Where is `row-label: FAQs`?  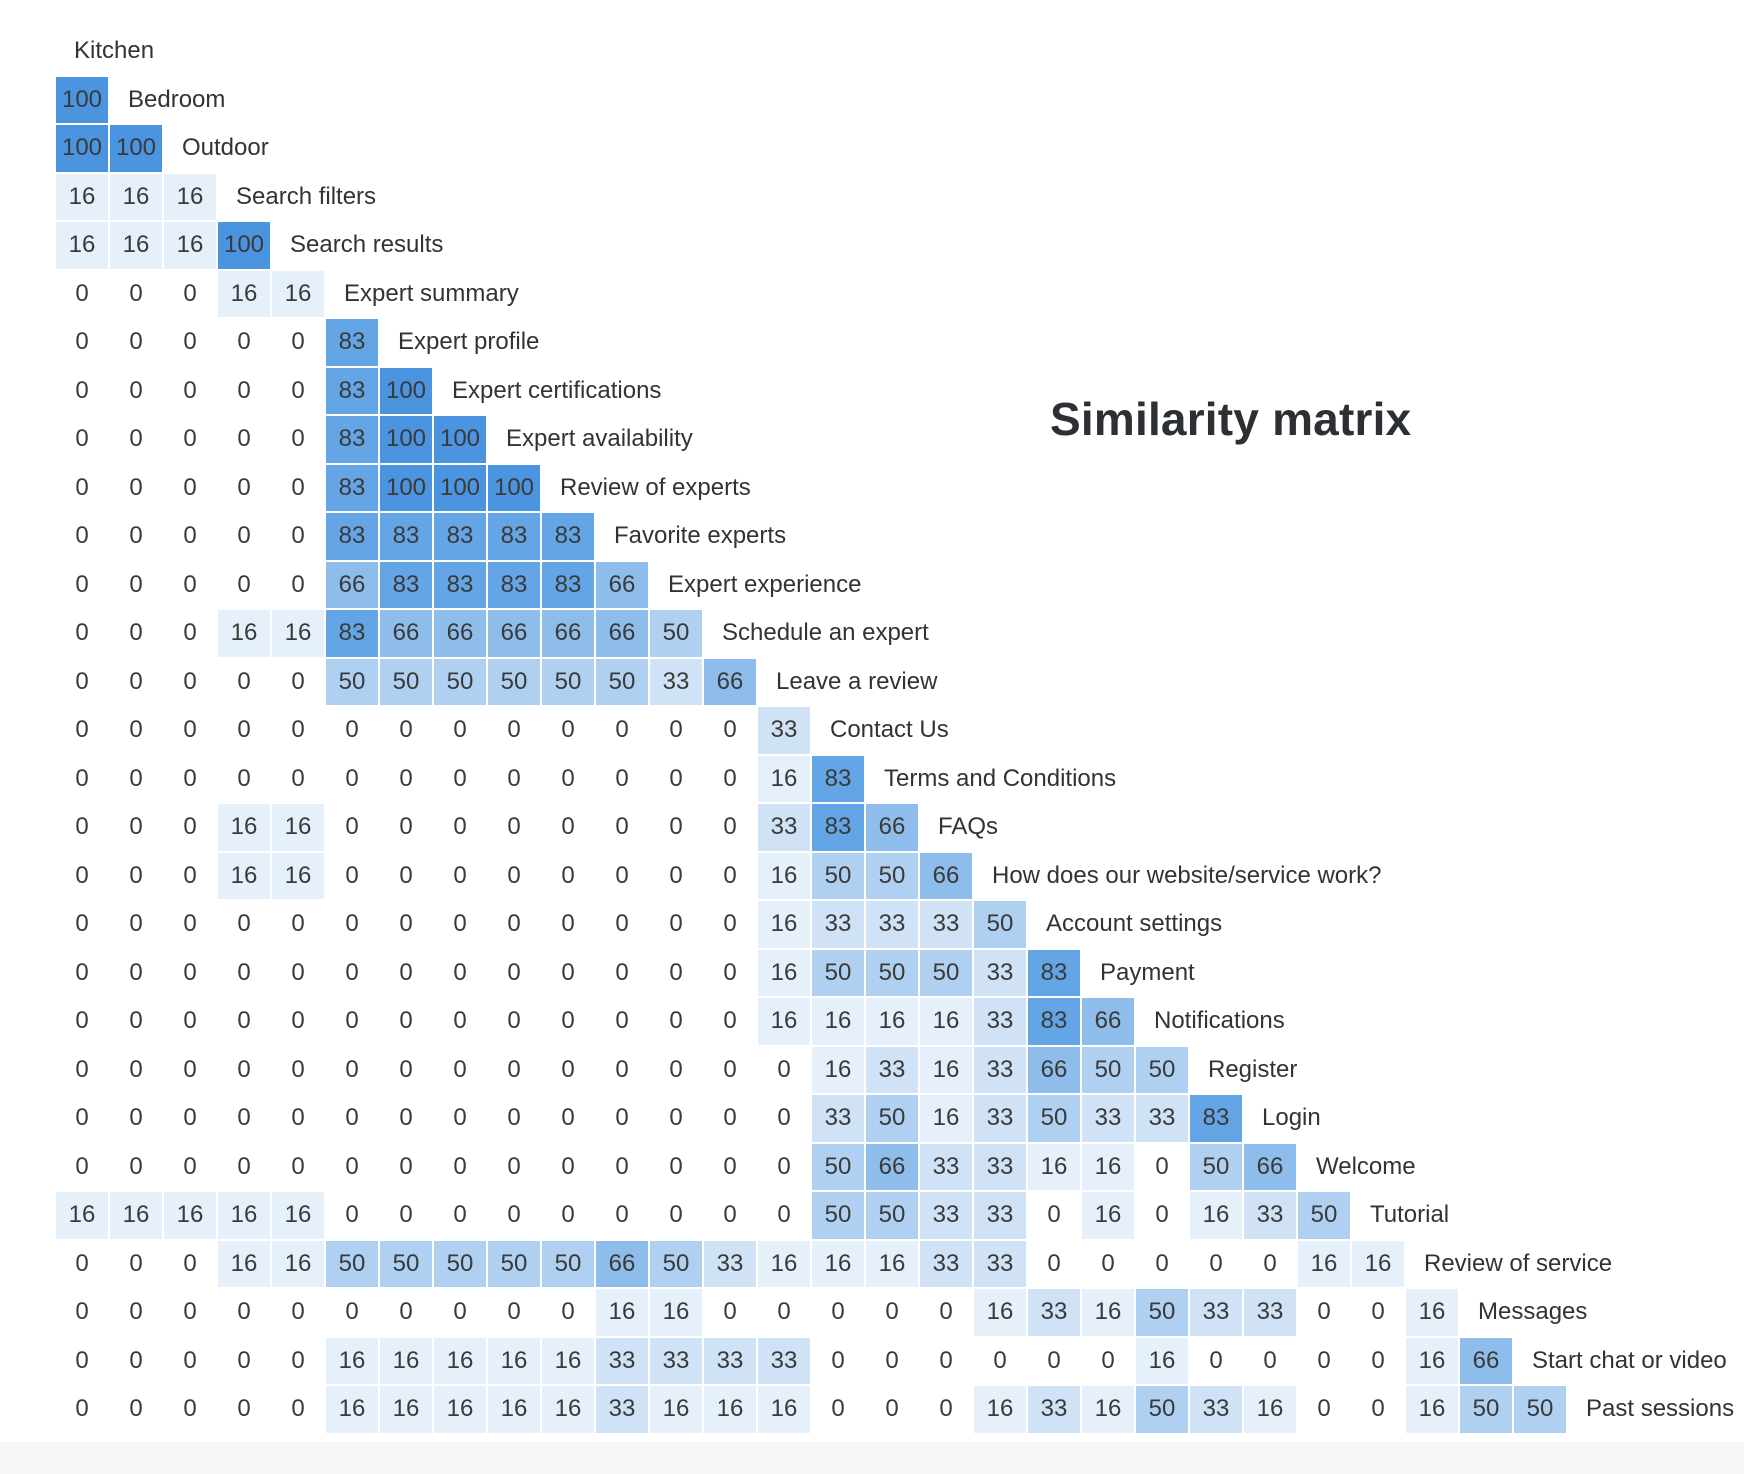
row-label: FAQs is located at coordinates (968, 827).